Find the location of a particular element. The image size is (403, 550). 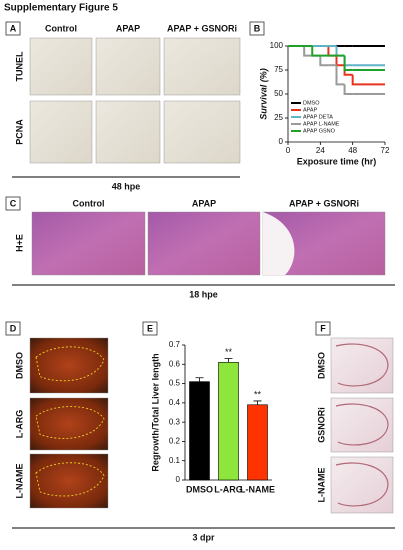

row-label: H+E is located at coordinates (19, 243).